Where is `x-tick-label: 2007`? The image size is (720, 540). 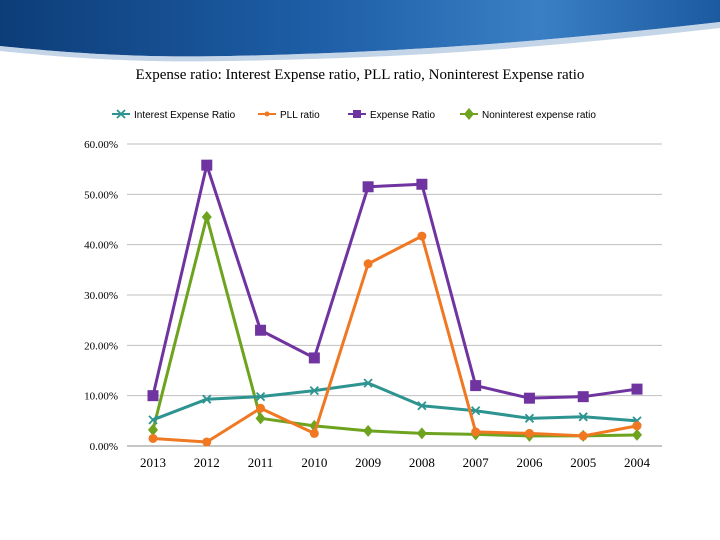
x-tick-label: 2007 is located at coordinates (476, 462).